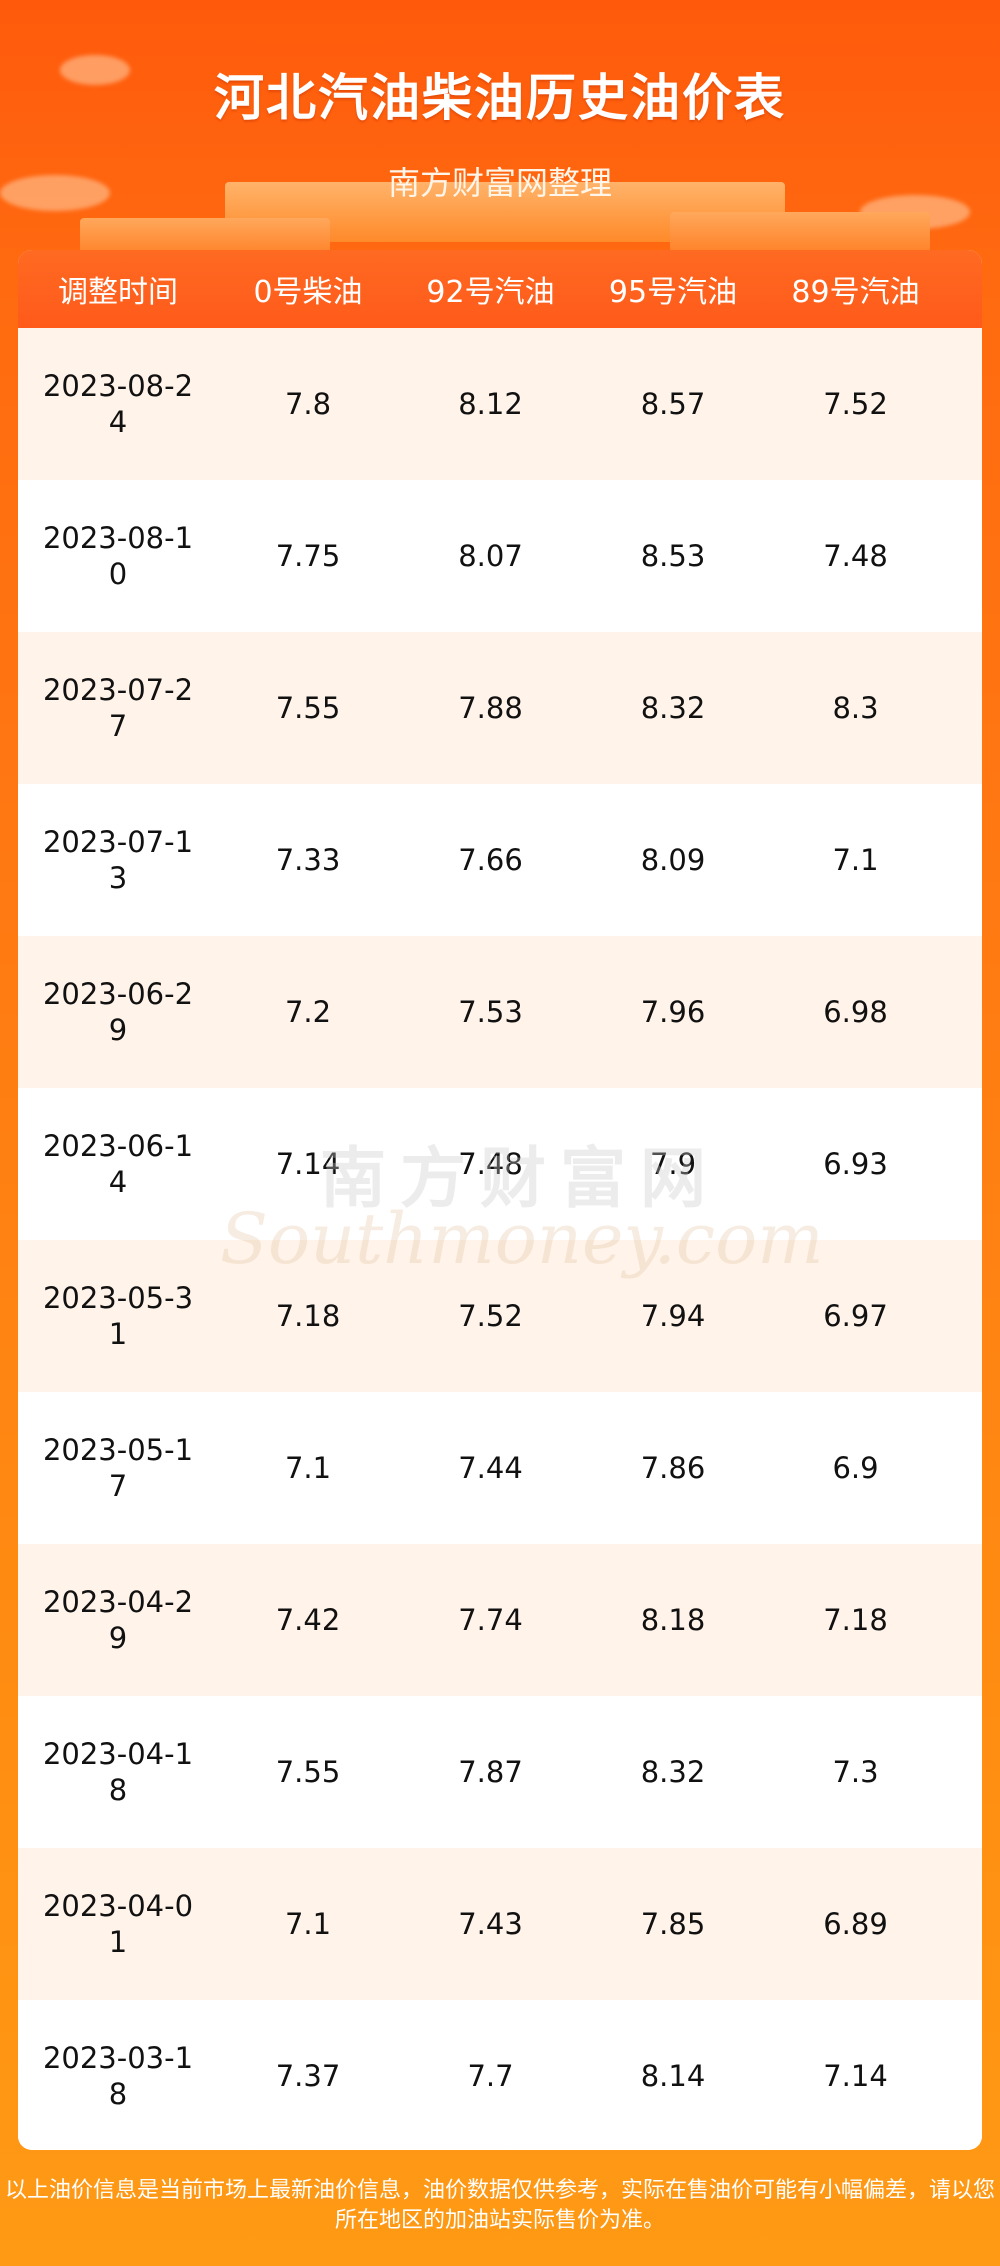  I want to click on cell-gas-95: 7.85, so click(673, 1924).